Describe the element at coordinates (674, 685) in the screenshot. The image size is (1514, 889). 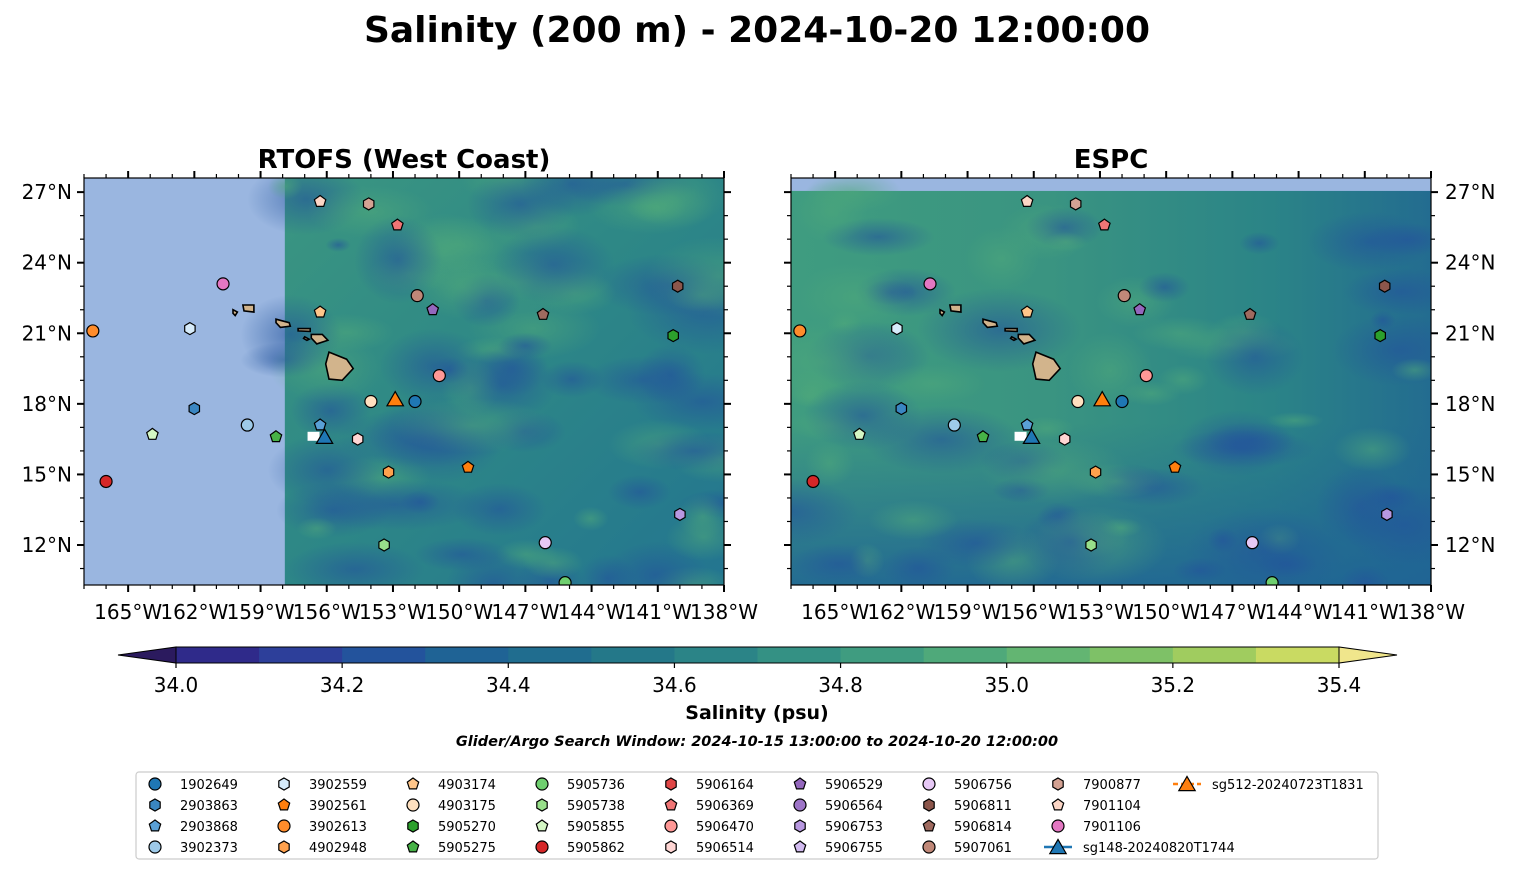
I see `colorbar-tick-label: 34.6` at that location.